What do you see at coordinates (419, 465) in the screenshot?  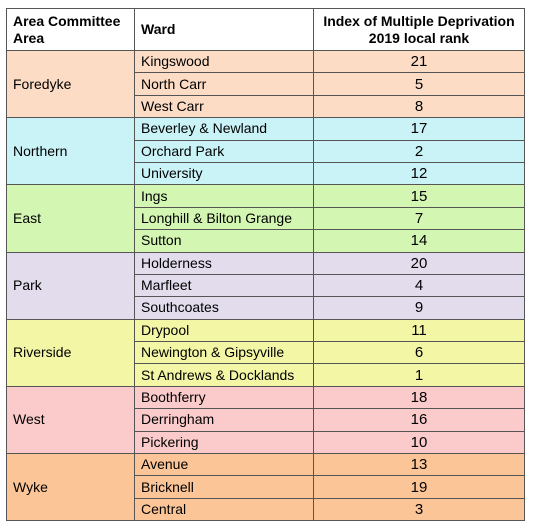 I see `rank-cell: 13` at bounding box center [419, 465].